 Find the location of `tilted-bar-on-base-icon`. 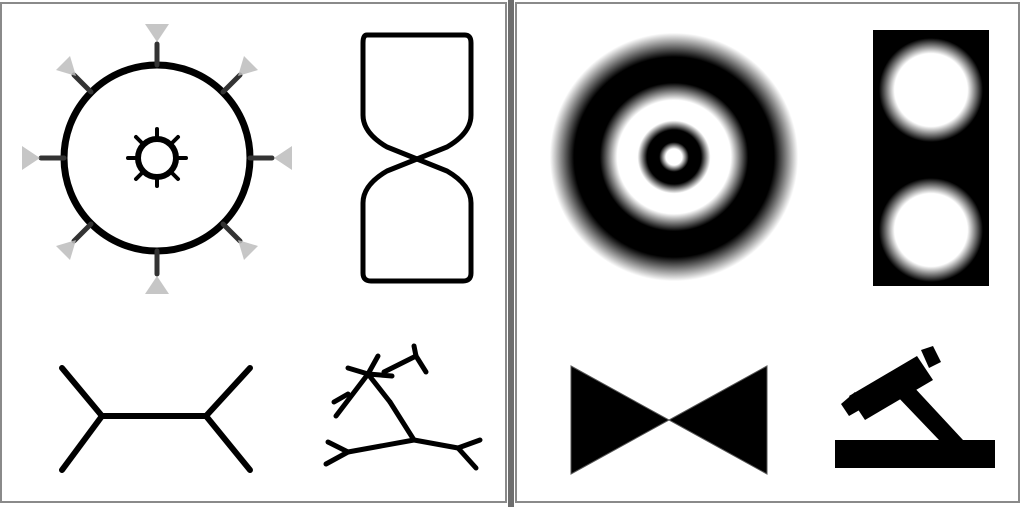

tilted-bar-on-base-icon is located at coordinates (915, 407).